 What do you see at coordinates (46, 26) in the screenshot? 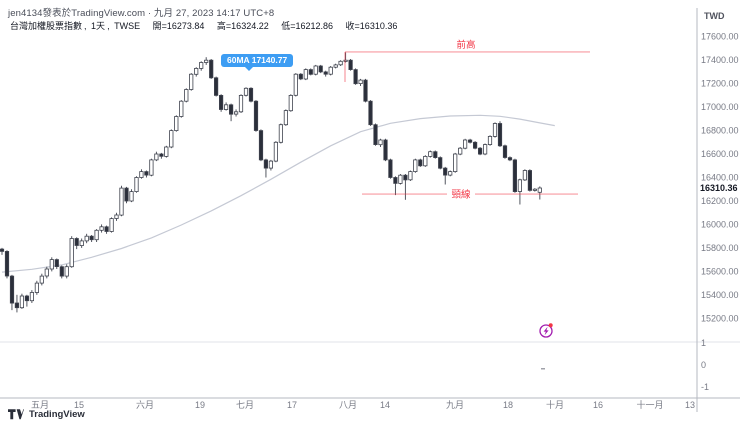
I see `symbol-name: 台灣加權股票指數` at bounding box center [46, 26].